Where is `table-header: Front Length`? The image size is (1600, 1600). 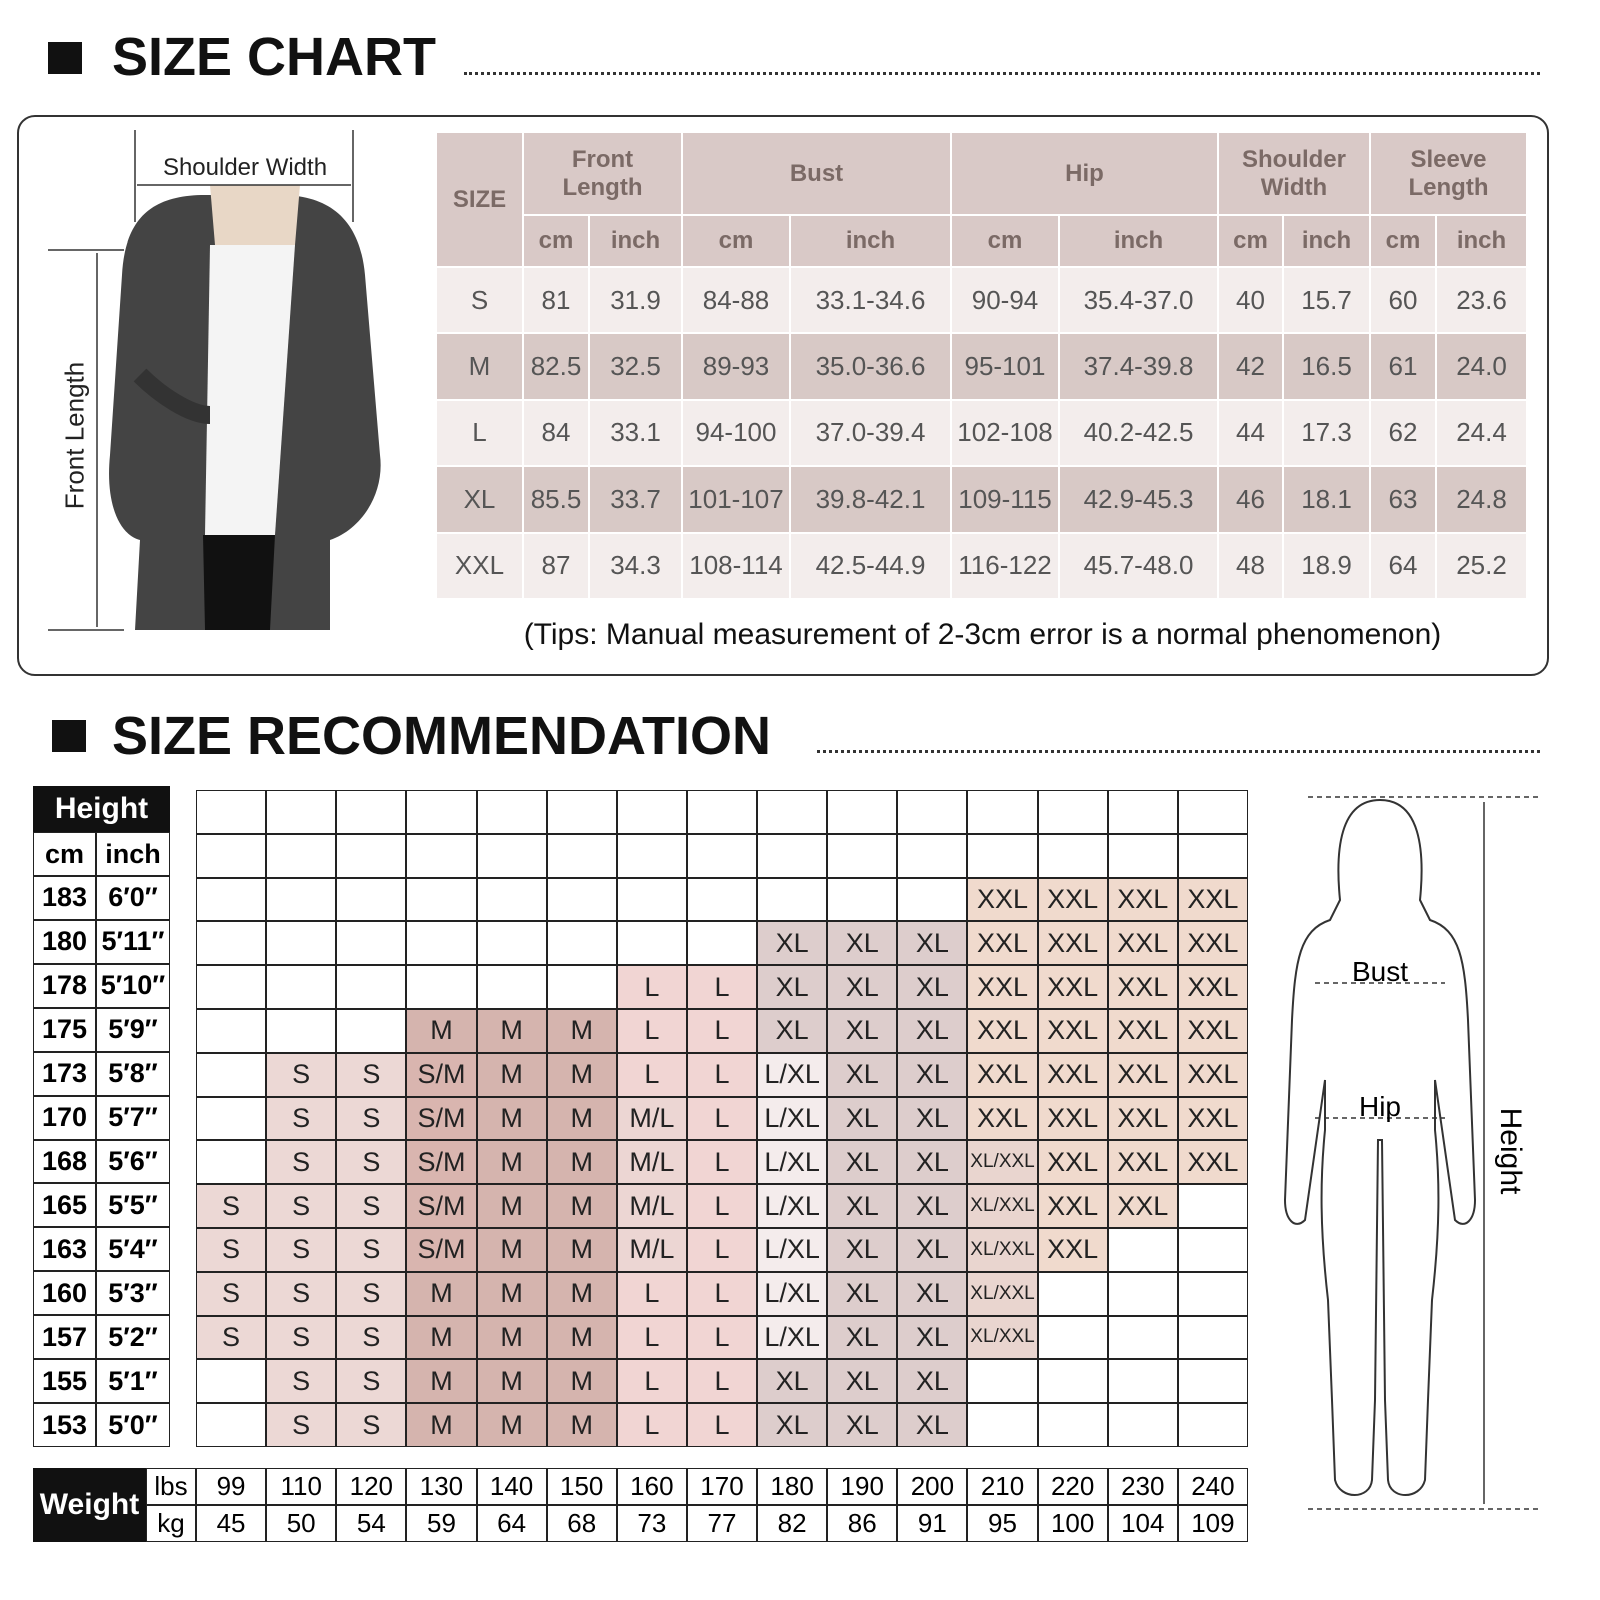
table-header: Front Length is located at coordinates (602, 173).